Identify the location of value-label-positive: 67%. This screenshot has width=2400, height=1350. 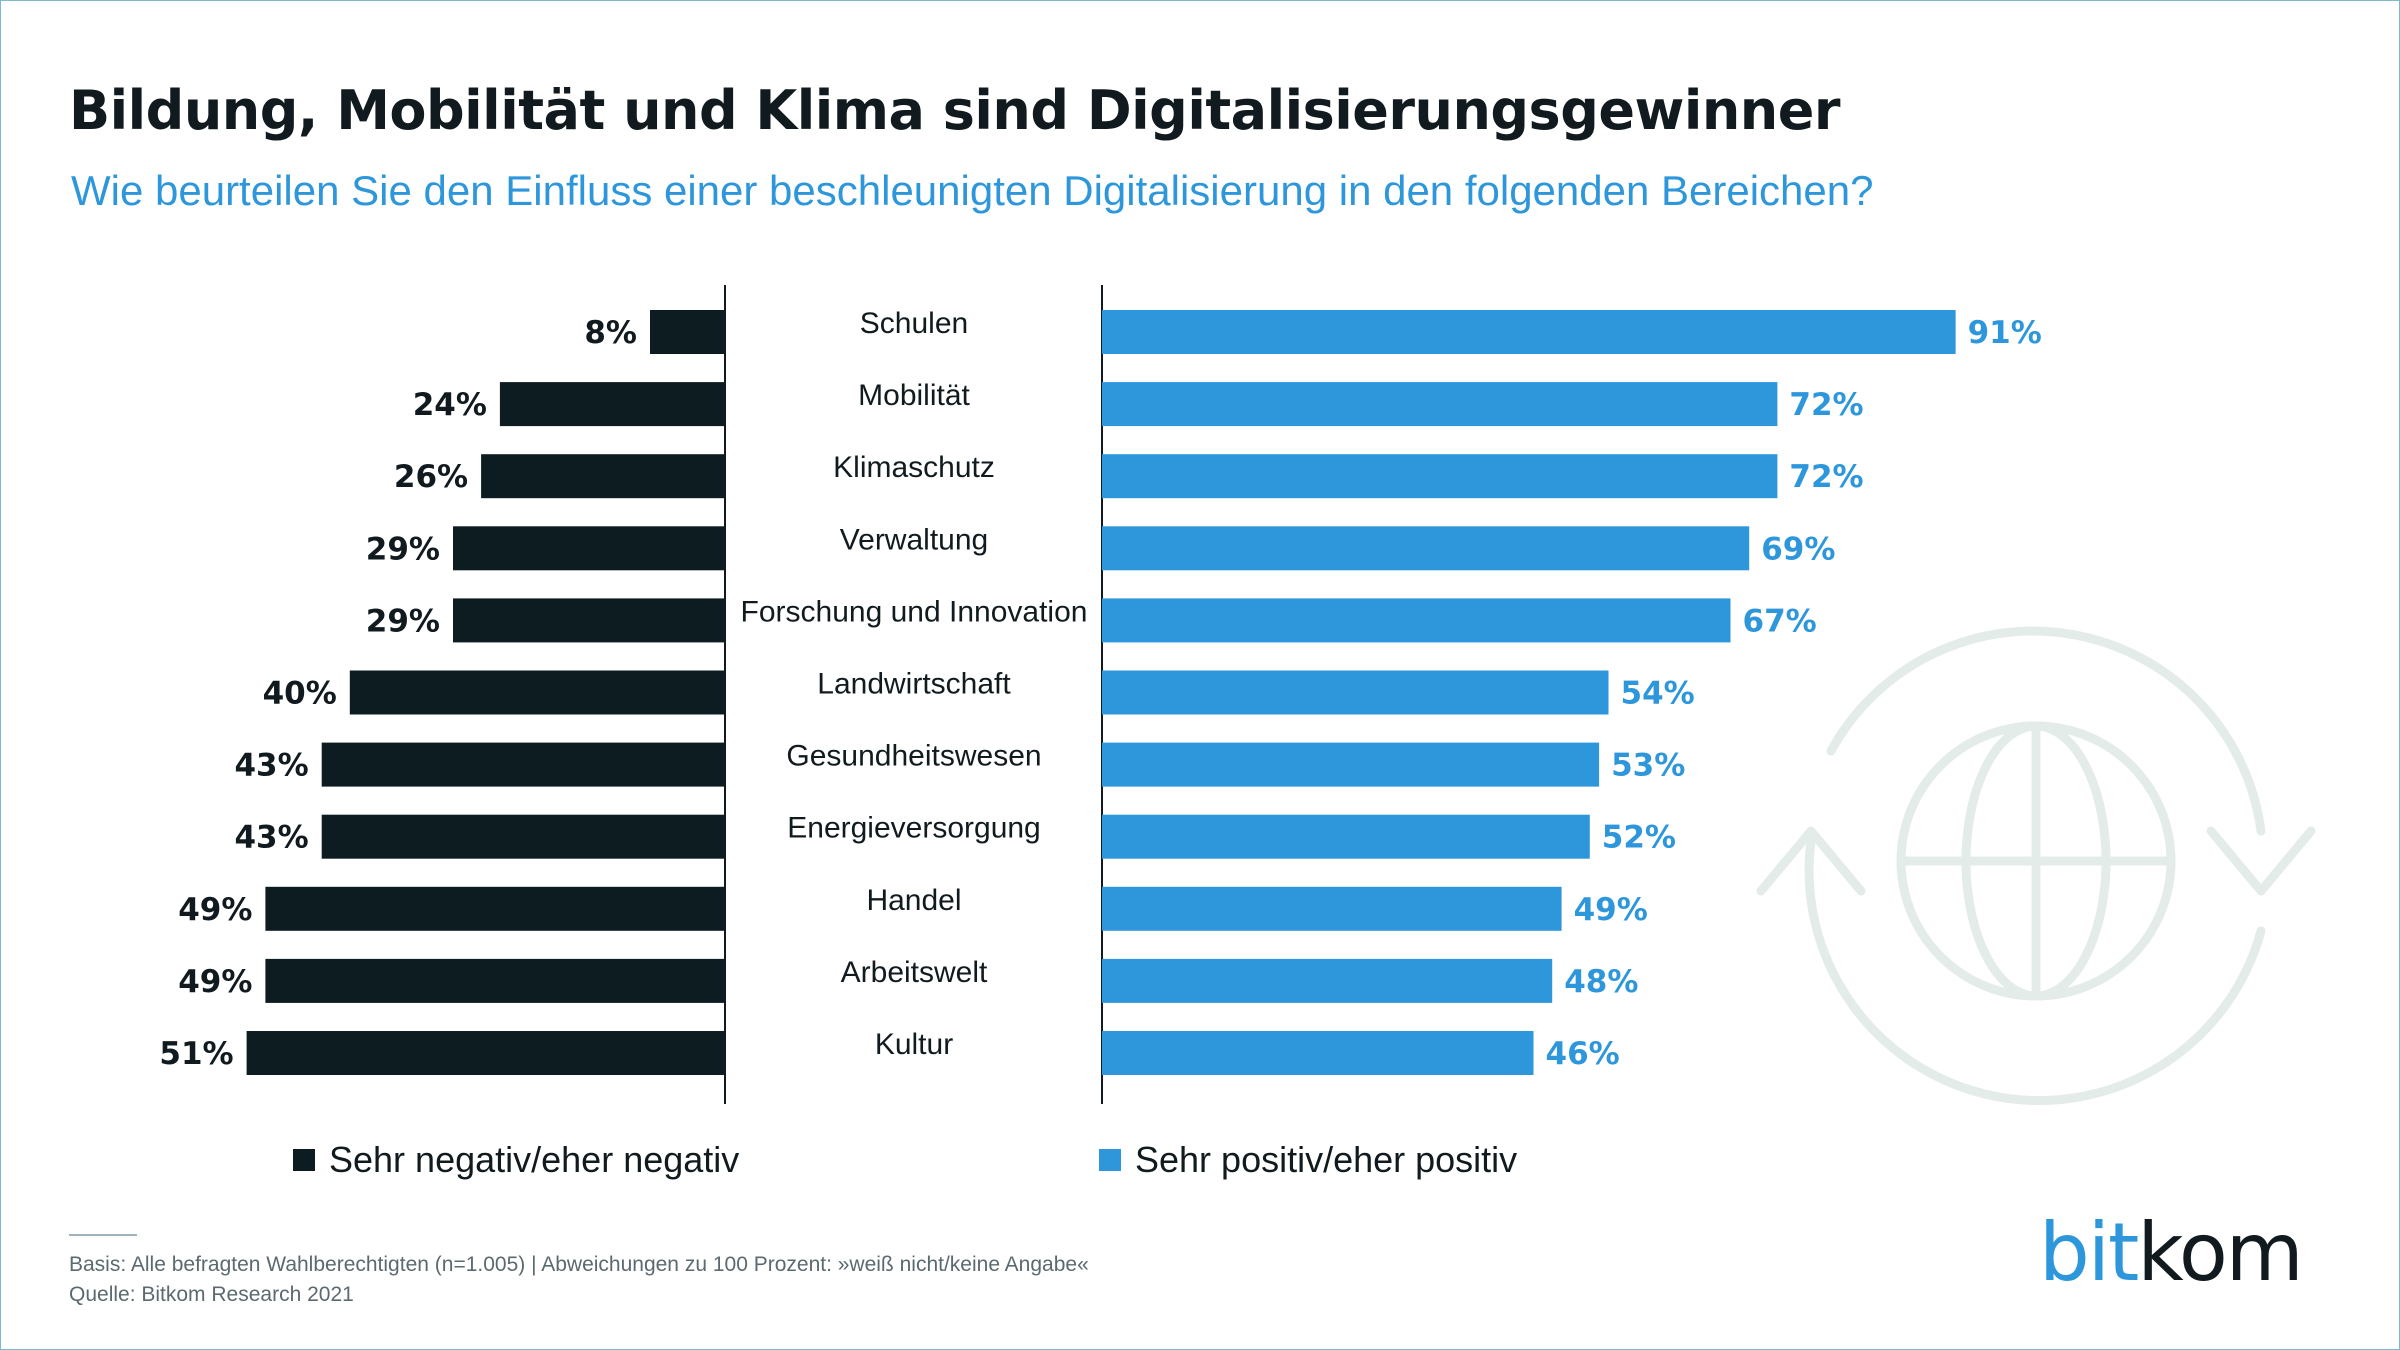
(1780, 621).